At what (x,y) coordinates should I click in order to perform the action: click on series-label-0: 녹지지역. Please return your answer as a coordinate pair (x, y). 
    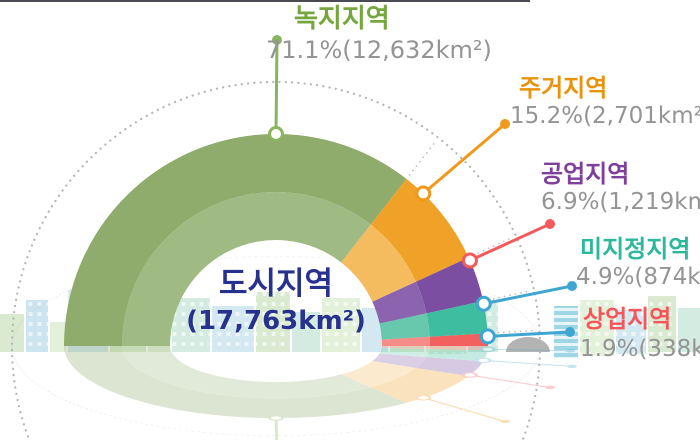
    Looking at the image, I should click on (342, 19).